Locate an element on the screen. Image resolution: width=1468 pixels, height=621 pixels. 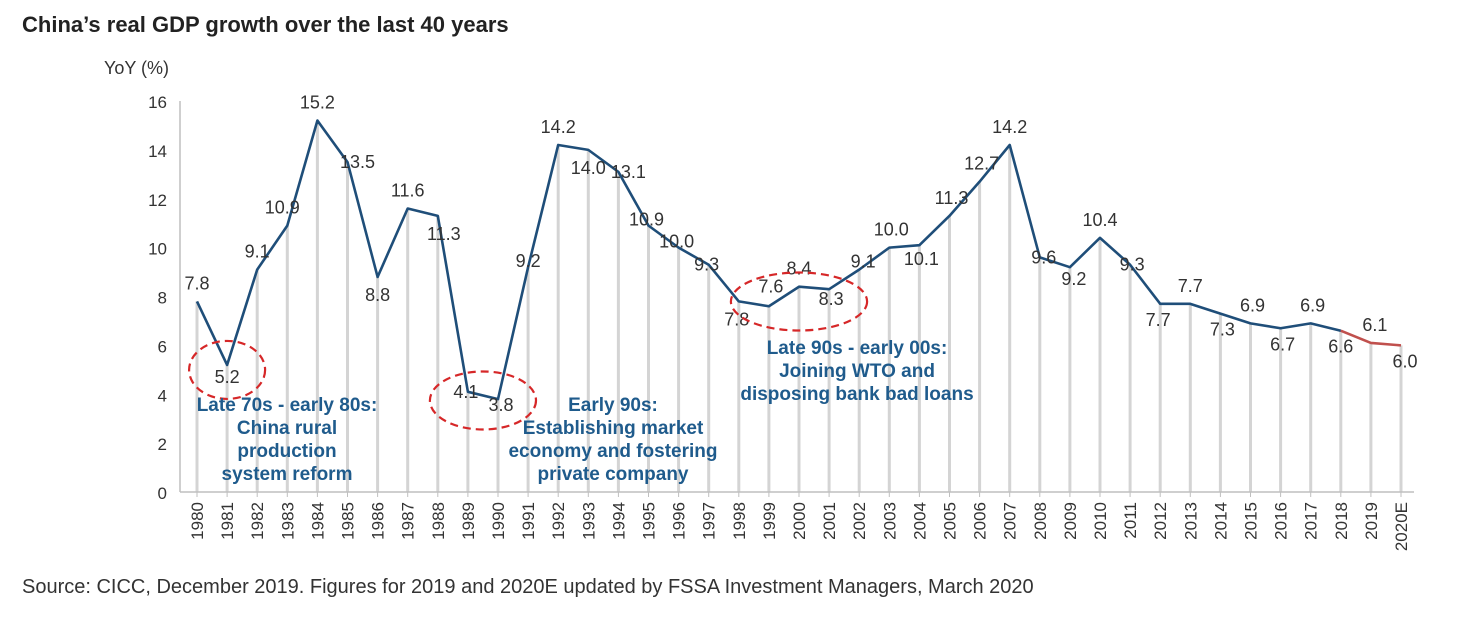
y-axis-ticks: 0 2 4 6 8 10 12 14 16 is located at coordinates (157, 298).